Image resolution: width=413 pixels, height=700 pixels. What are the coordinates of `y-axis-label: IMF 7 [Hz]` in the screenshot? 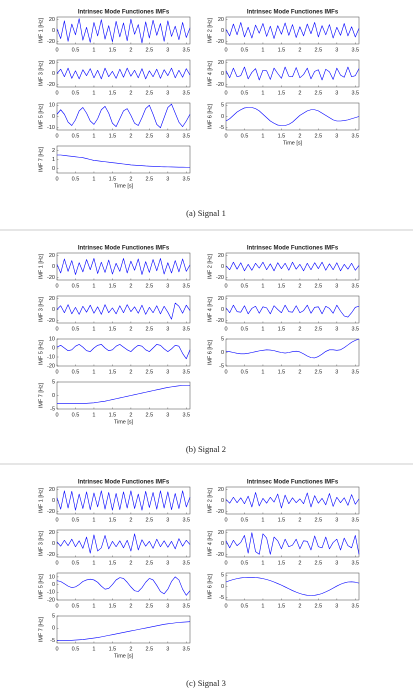 It's located at (41, 395).